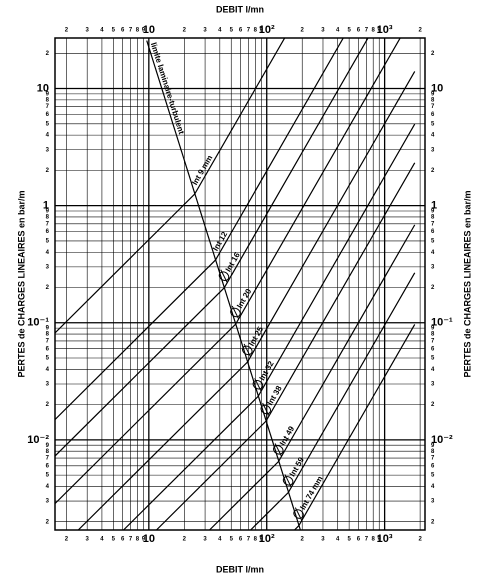 The height and width of the screenshot is (580, 481). What do you see at coordinates (385, 539) in the screenshot?
I see `x-tick-label: 10³` at bounding box center [385, 539].